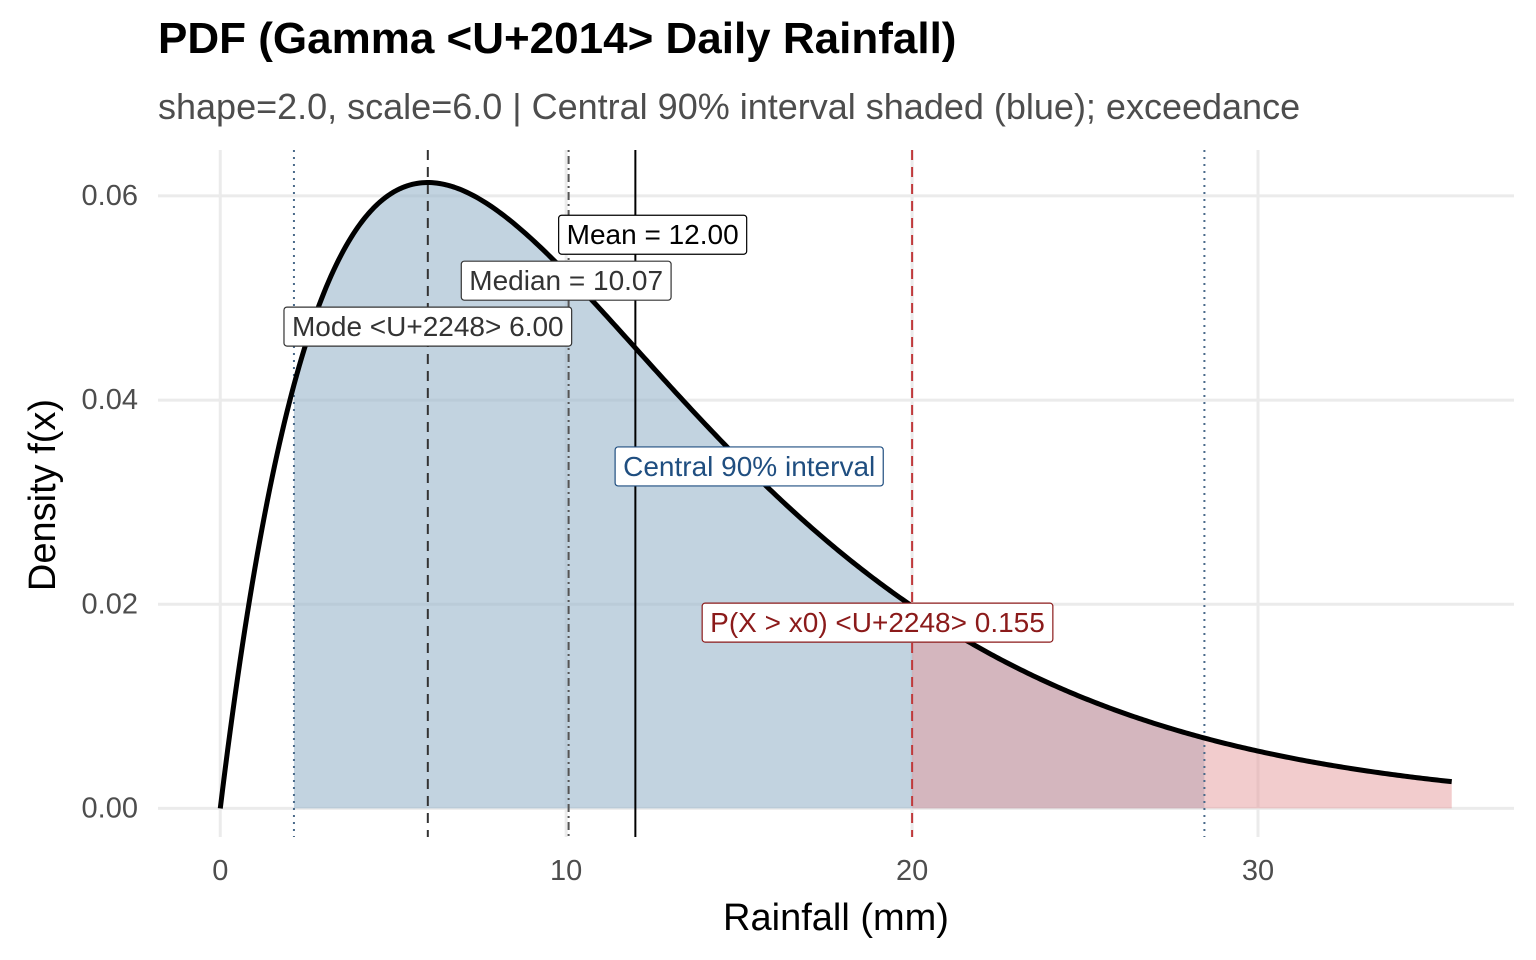 The image size is (1536, 960). I want to click on interval-label-text: Central 90% interval, so click(749, 466).